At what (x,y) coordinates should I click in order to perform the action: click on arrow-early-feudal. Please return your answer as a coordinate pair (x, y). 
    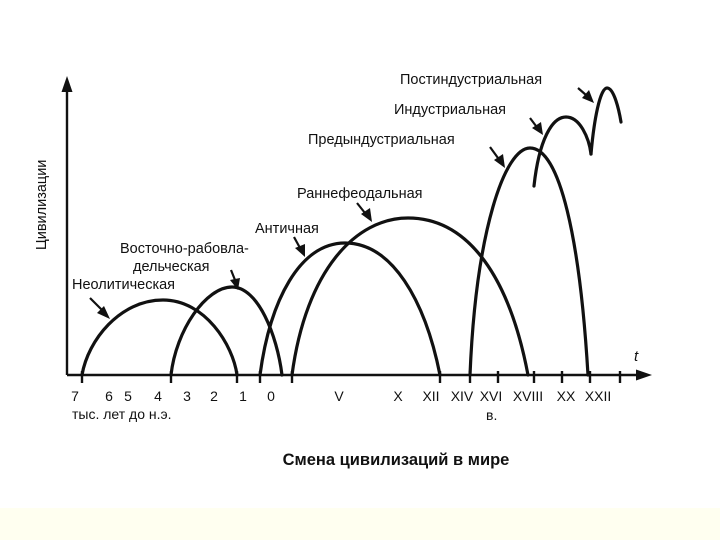
    Looking at the image, I should click on (361, 208).